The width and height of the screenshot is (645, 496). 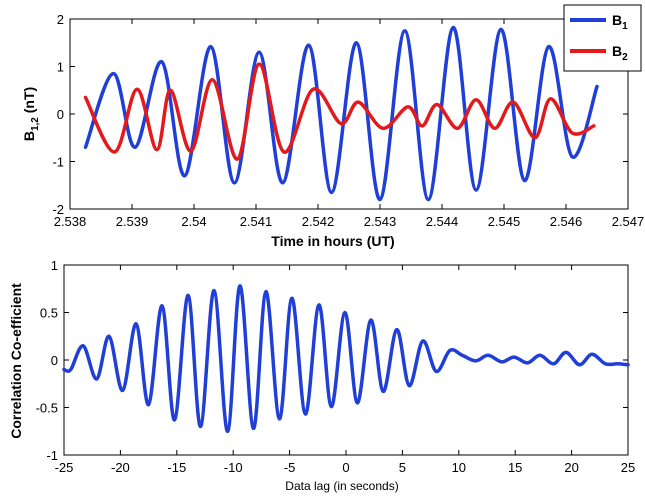 I want to click on bottom-x-tick-label: 20, so click(x=571, y=467).